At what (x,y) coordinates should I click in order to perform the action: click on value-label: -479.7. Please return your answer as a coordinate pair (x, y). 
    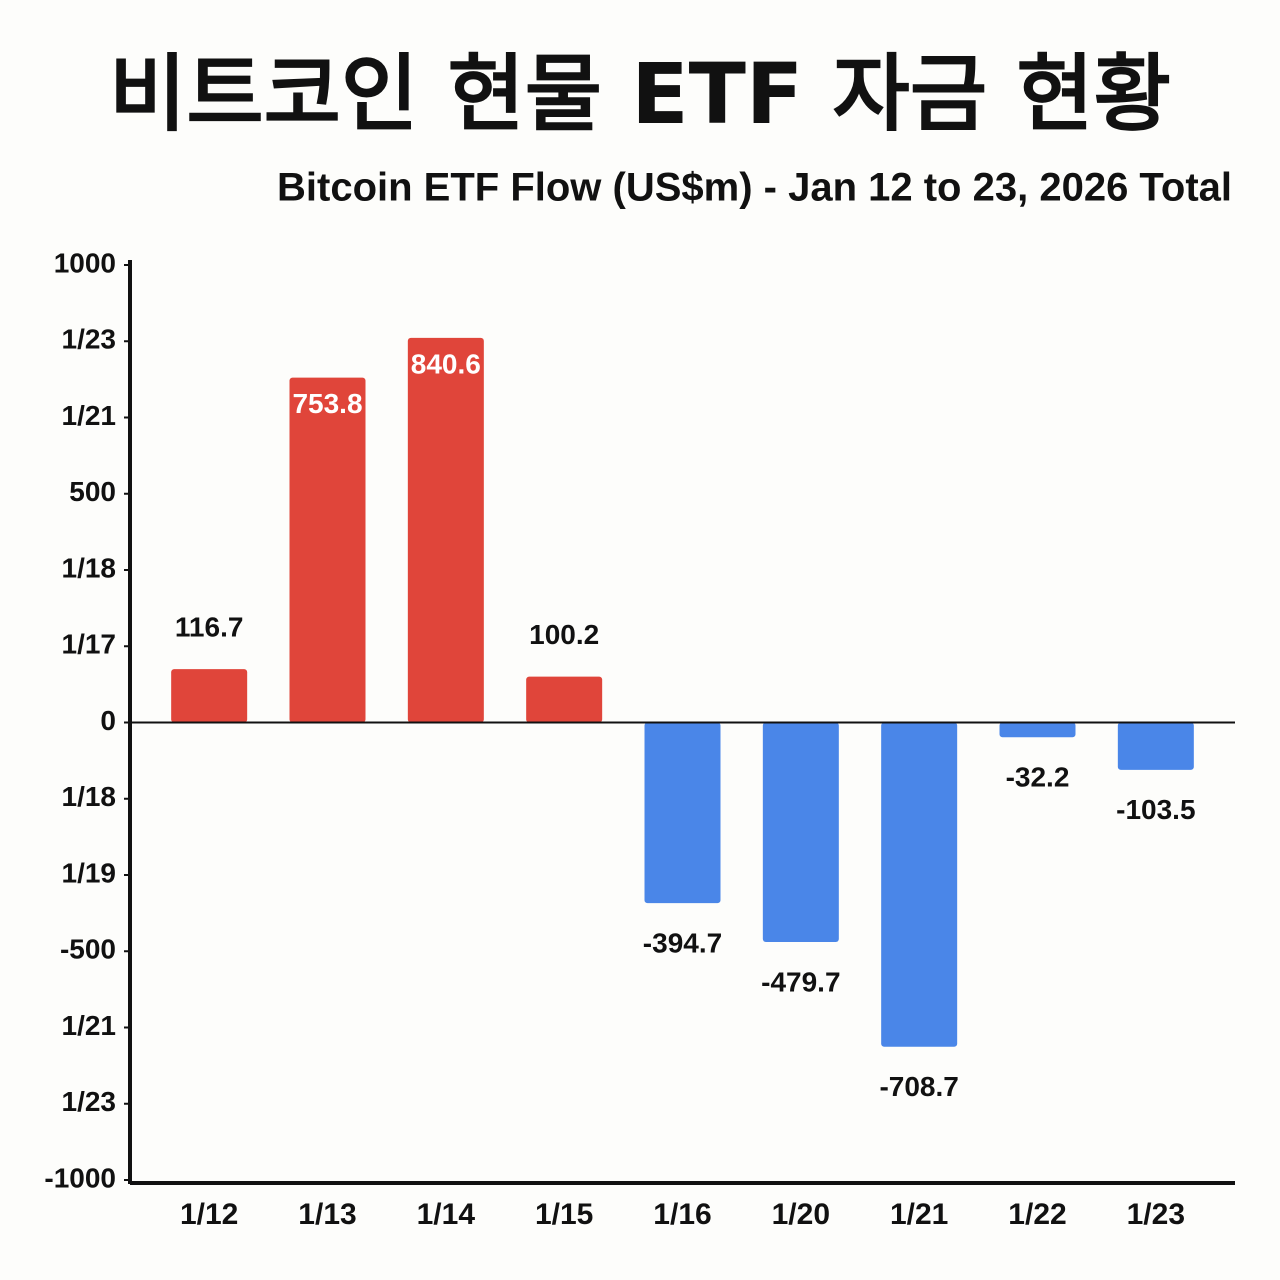
    Looking at the image, I should click on (800, 981).